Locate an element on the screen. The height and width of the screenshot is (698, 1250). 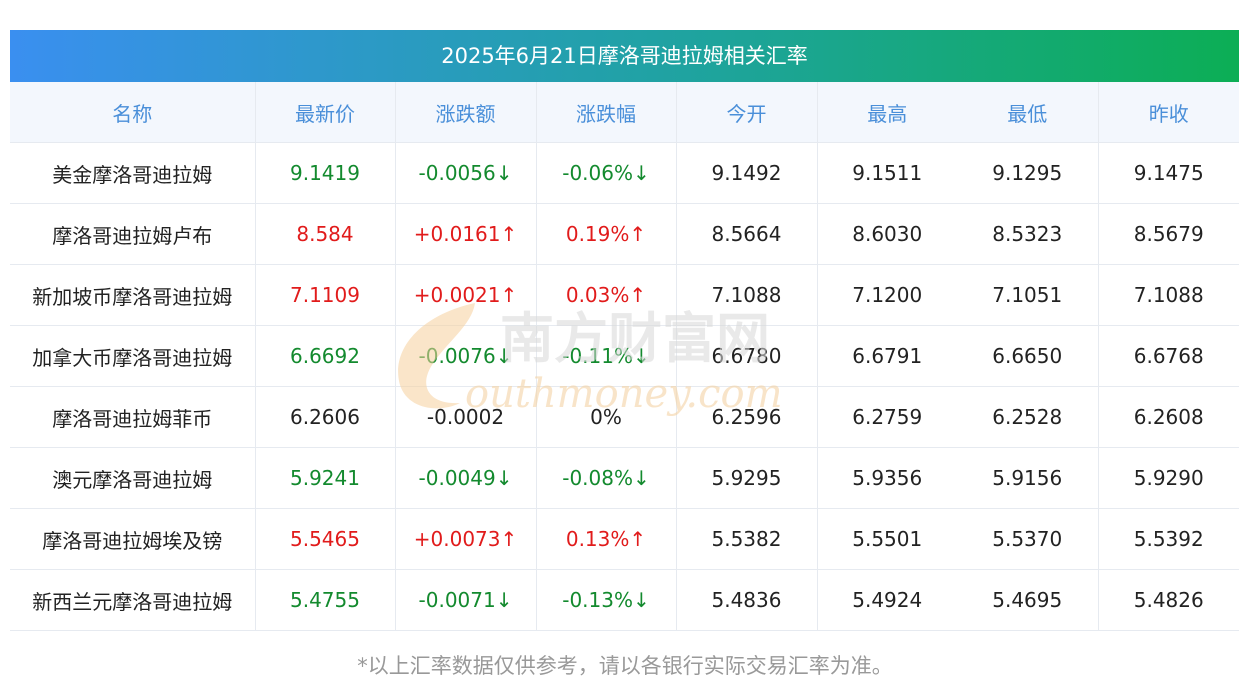
cell-low: 5.5370 is located at coordinates (1028, 539).